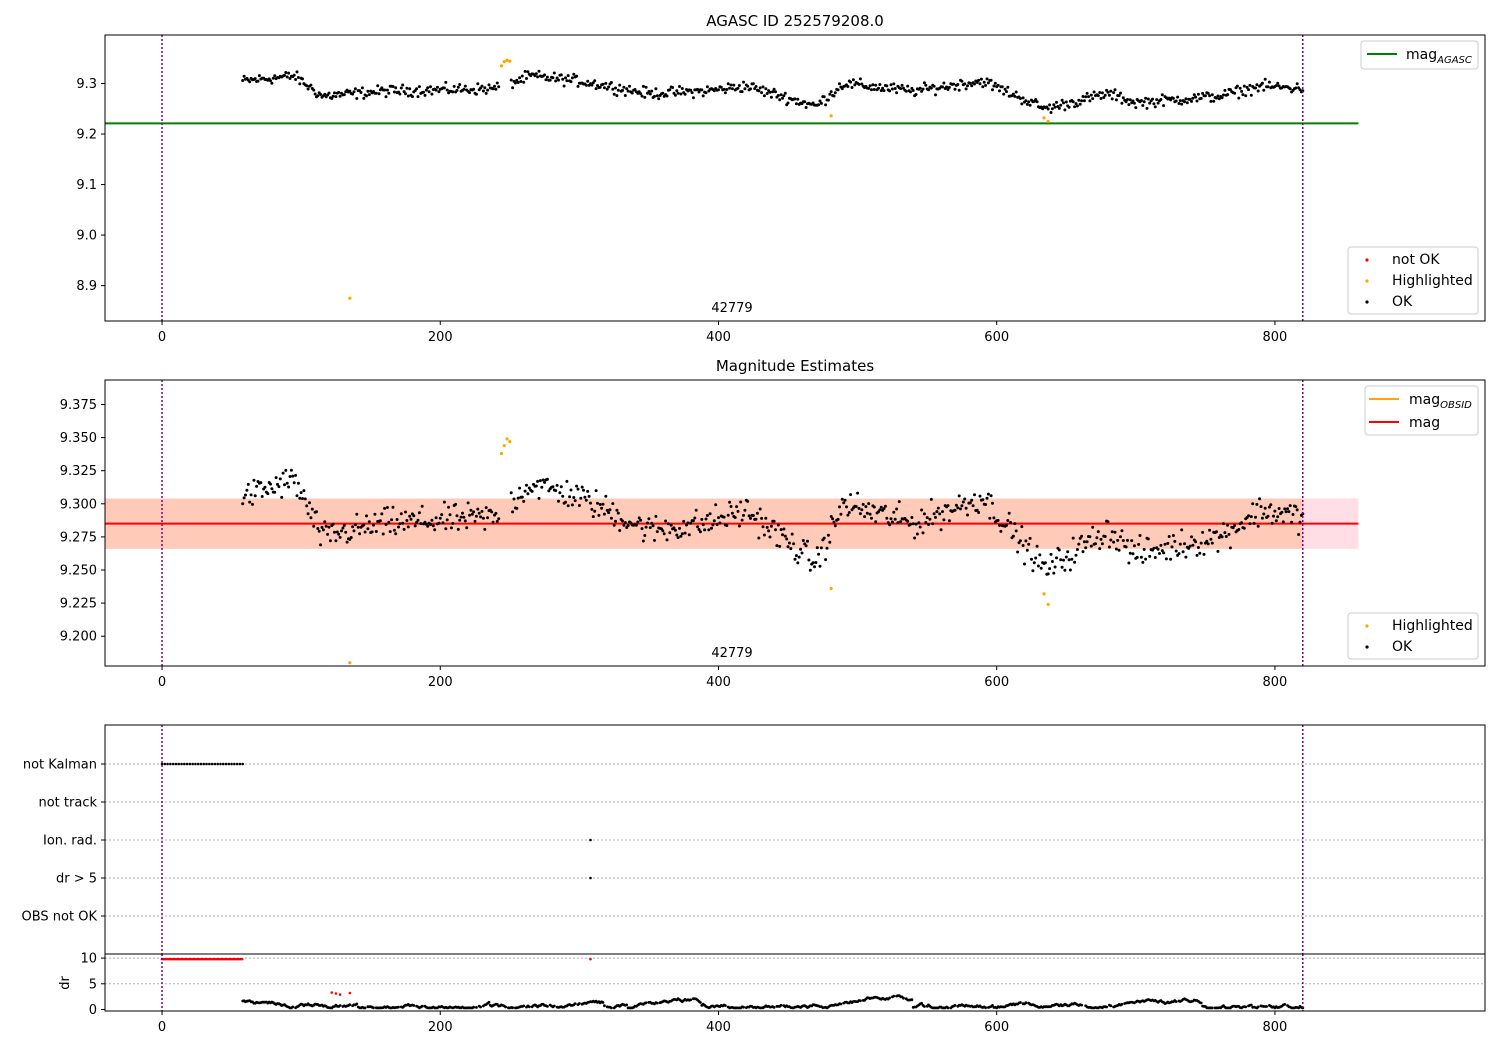  What do you see at coordinates (1440, 401) in the screenshot?
I see `svg-text: magOBSID` at bounding box center [1440, 401].